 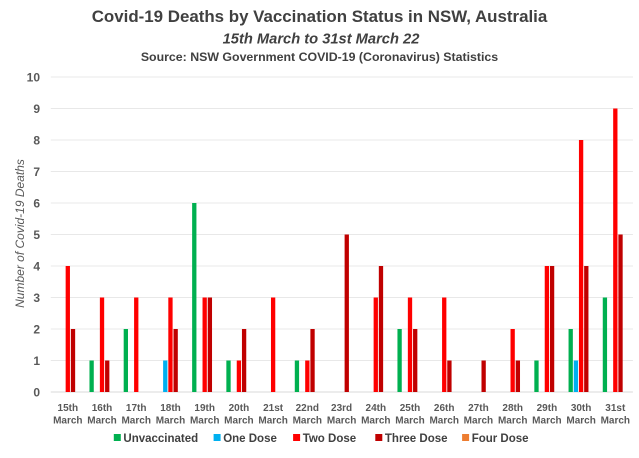 What do you see at coordinates (478, 408) in the screenshot?
I see `svg-text: 27th` at bounding box center [478, 408].